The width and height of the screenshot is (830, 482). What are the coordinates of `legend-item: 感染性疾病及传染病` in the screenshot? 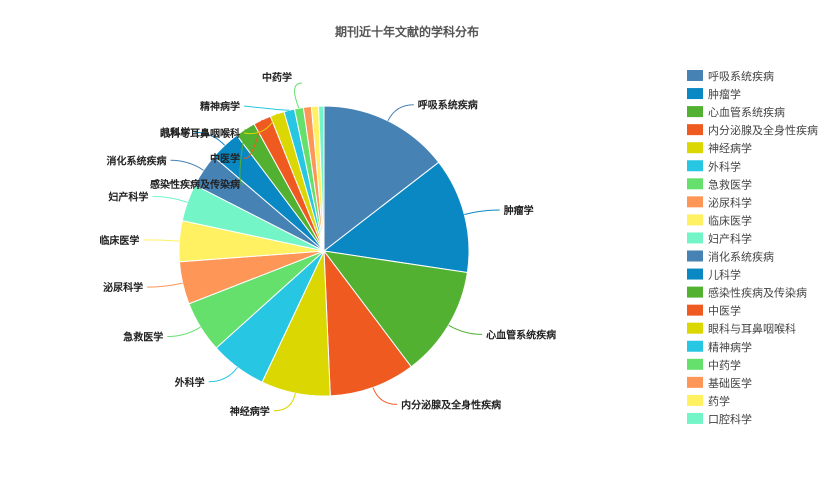 It's located at (747, 293).